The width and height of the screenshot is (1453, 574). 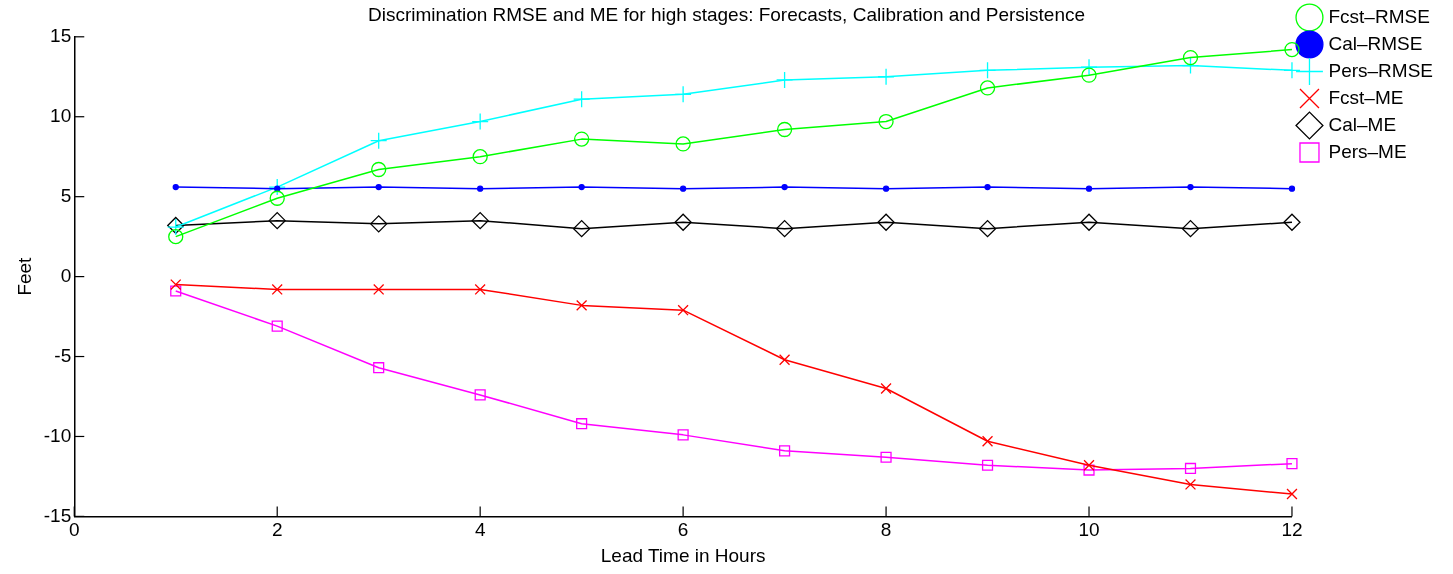 I want to click on chart-title: Discrimination RMSE and ME for high stages: Forecasts, Calibration and Persistence, so click(x=726, y=14).